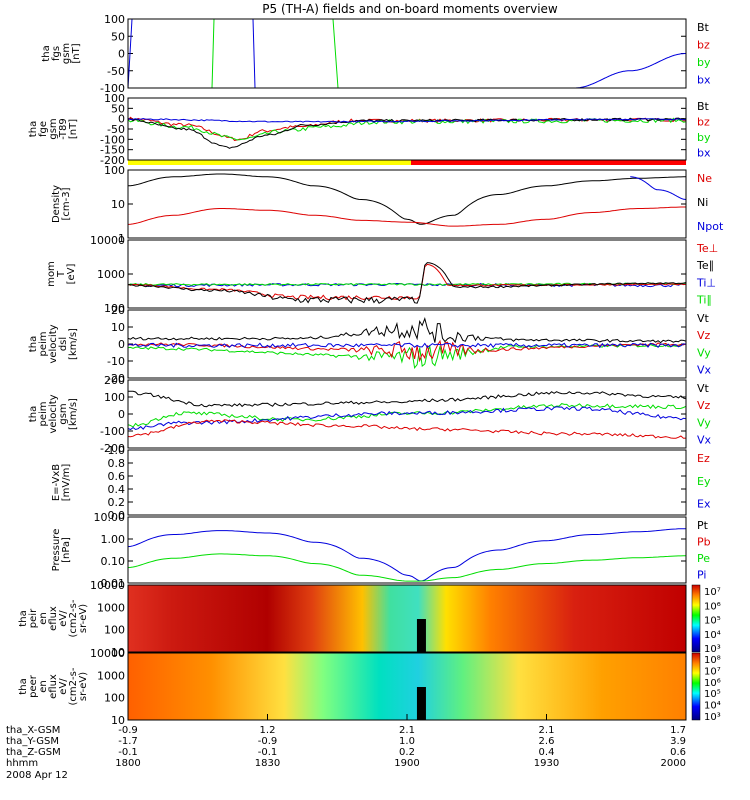  What do you see at coordinates (710, 226) in the screenshot?
I see `legend-entry: Npot` at bounding box center [710, 226].